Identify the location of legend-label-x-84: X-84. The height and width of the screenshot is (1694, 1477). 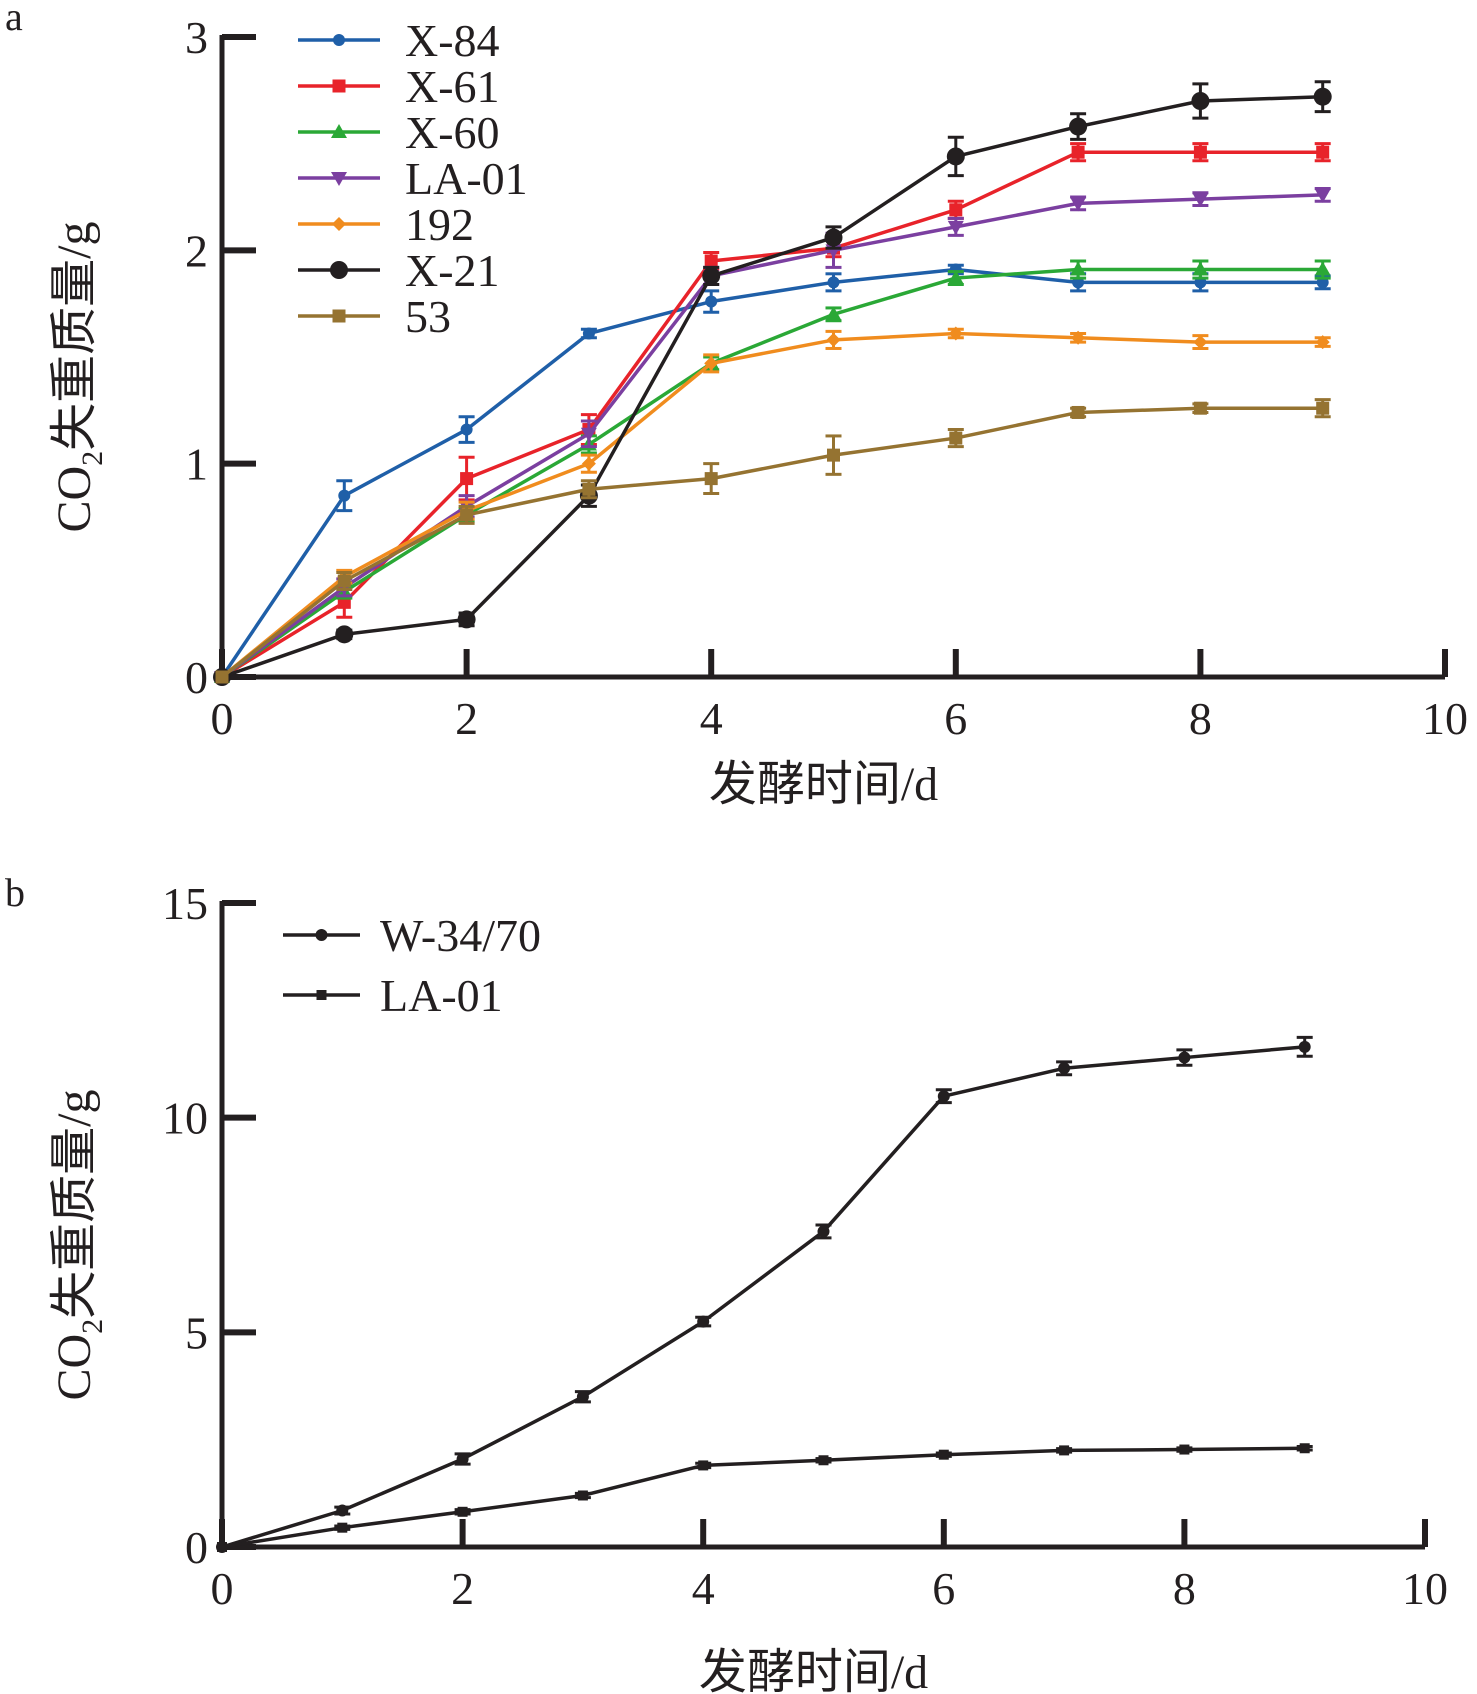
(452, 40).